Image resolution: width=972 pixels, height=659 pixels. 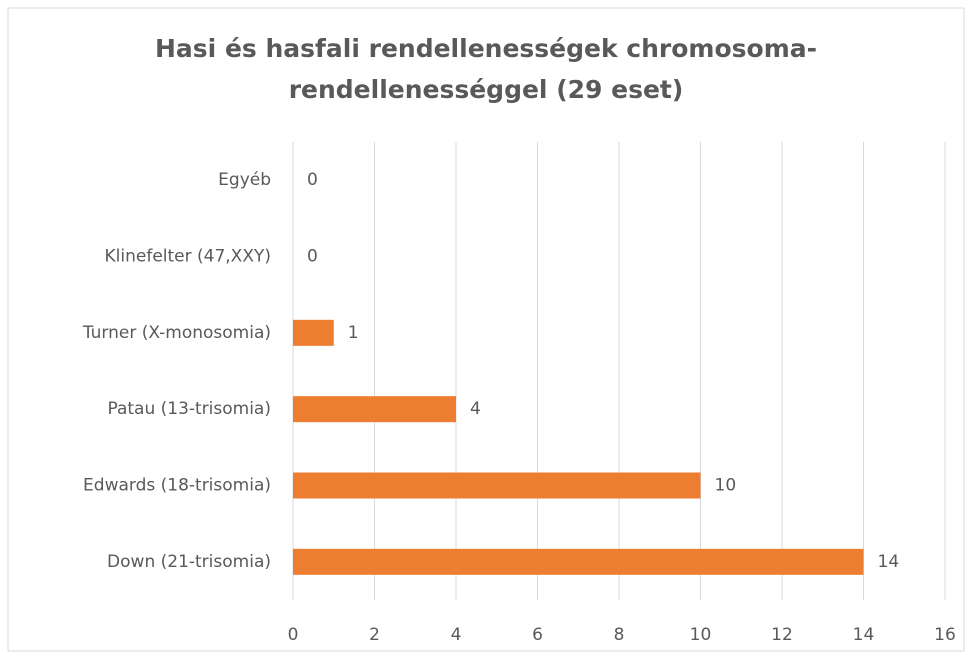 I want to click on x-tick-label: 16, so click(x=945, y=635).